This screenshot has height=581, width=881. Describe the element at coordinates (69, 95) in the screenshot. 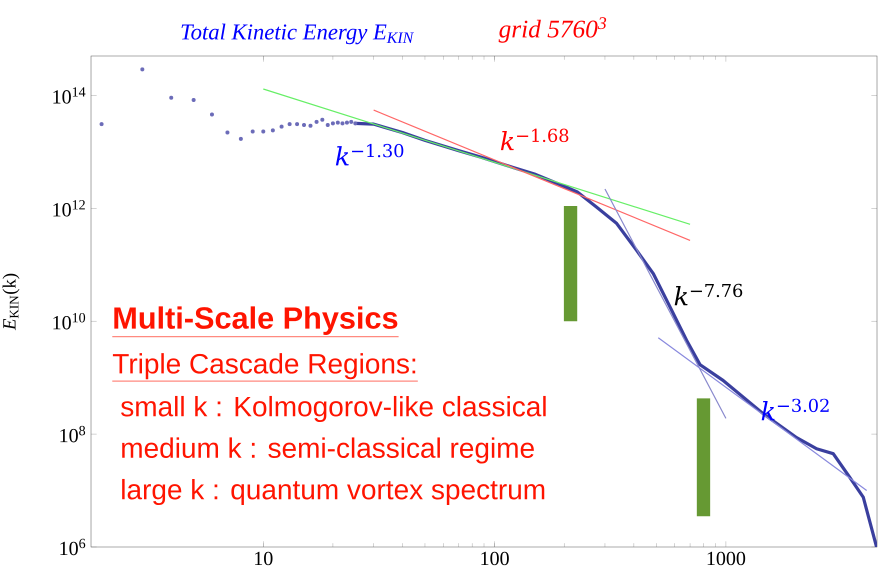

I see `y-tick-label: 10$^{14}$` at that location.